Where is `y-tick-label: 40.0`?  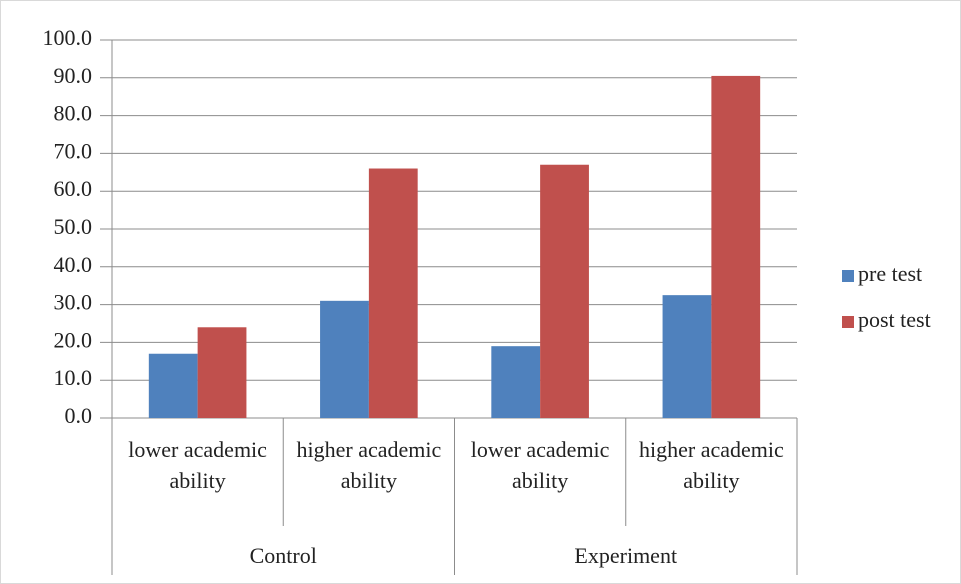 y-tick-label: 40.0 is located at coordinates (73, 264).